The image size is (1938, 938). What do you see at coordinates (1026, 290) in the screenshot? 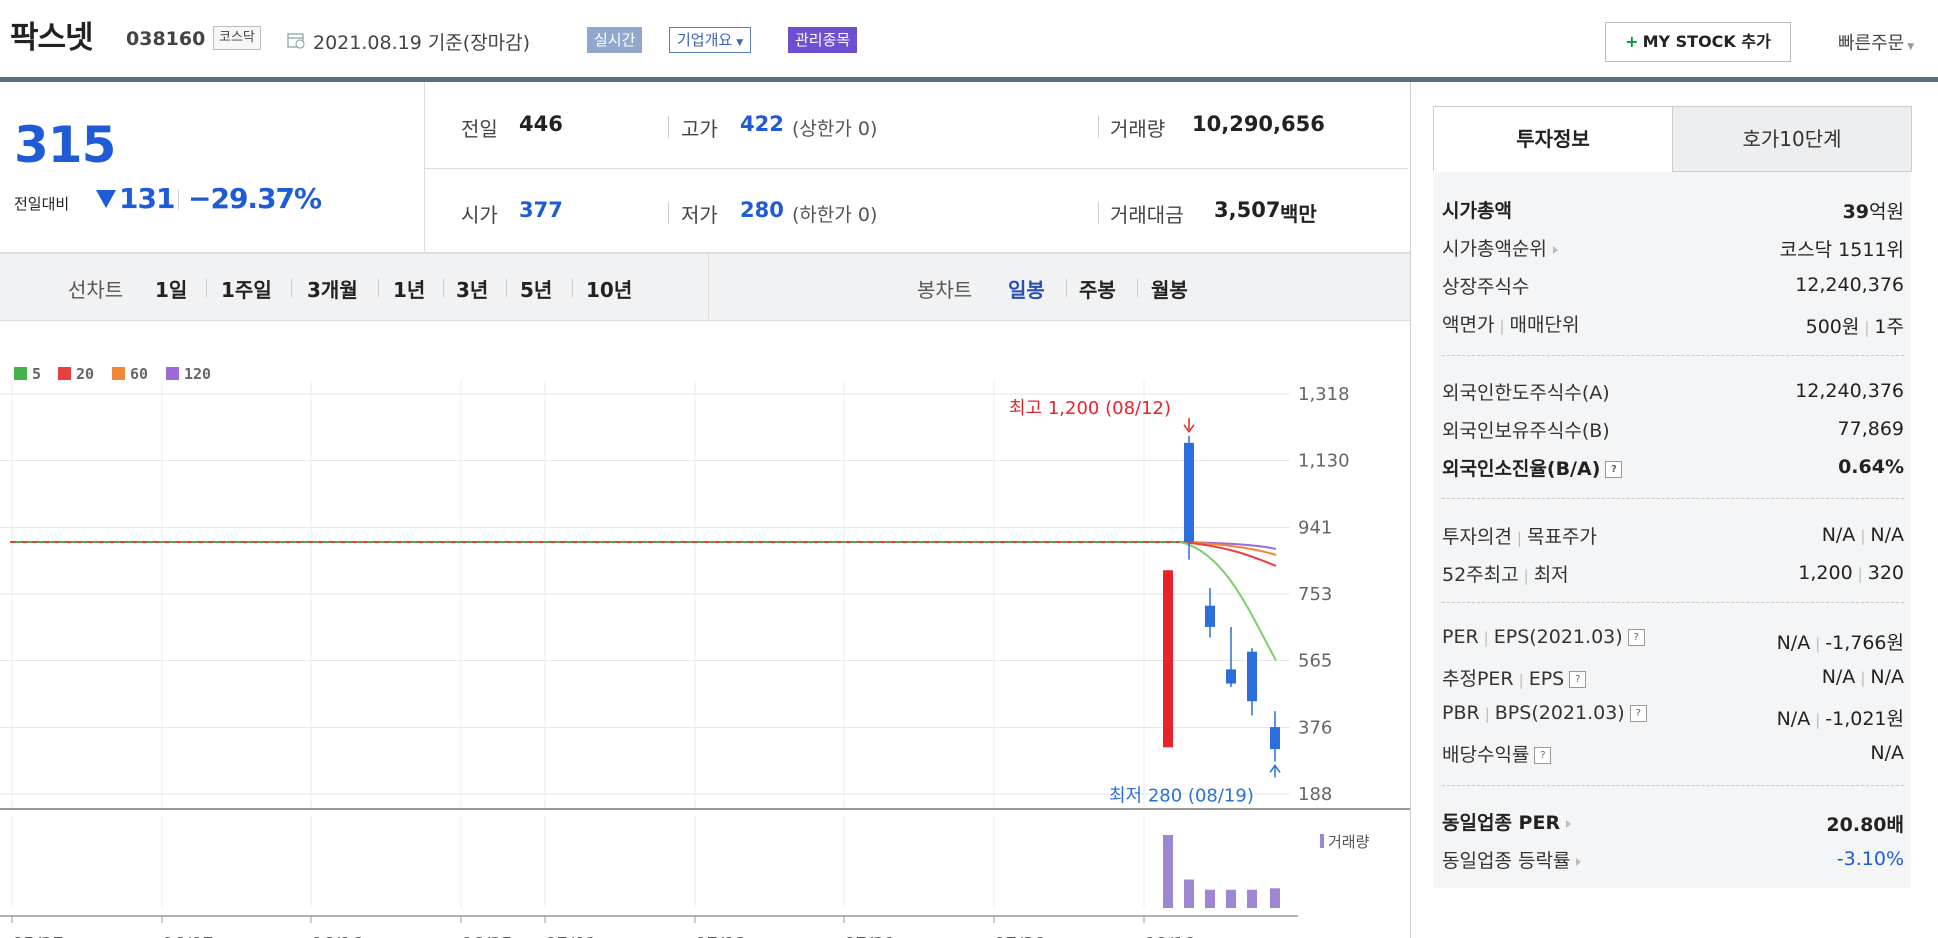
I see `candle-daily: 일봉` at bounding box center [1026, 290].